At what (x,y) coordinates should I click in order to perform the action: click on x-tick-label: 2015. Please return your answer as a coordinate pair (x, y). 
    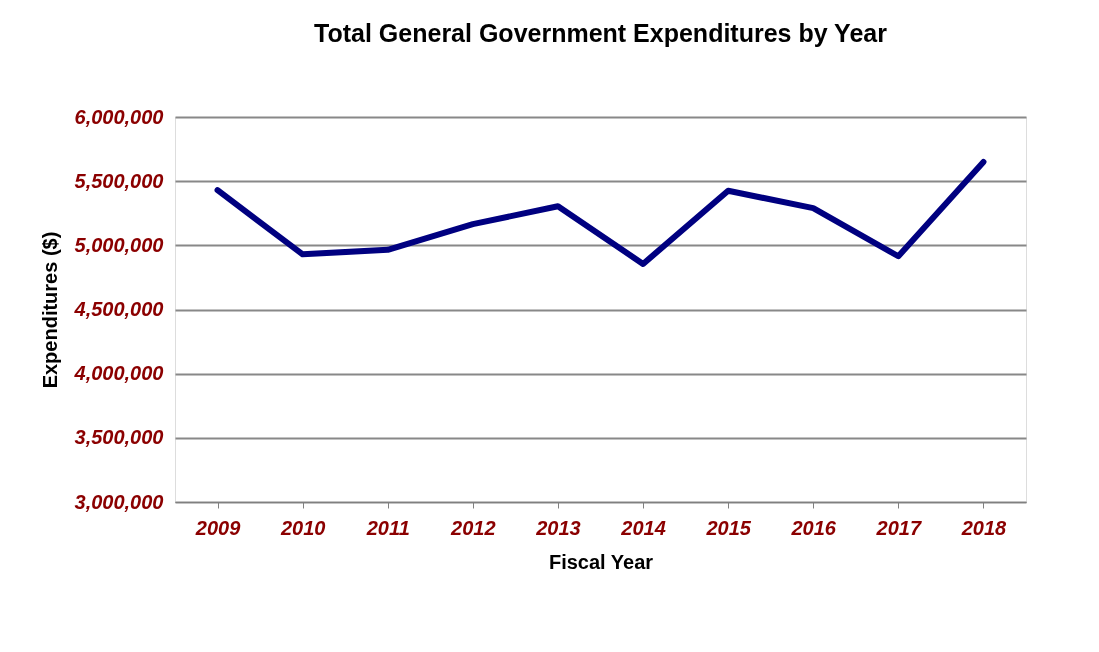
    Looking at the image, I should click on (728, 527).